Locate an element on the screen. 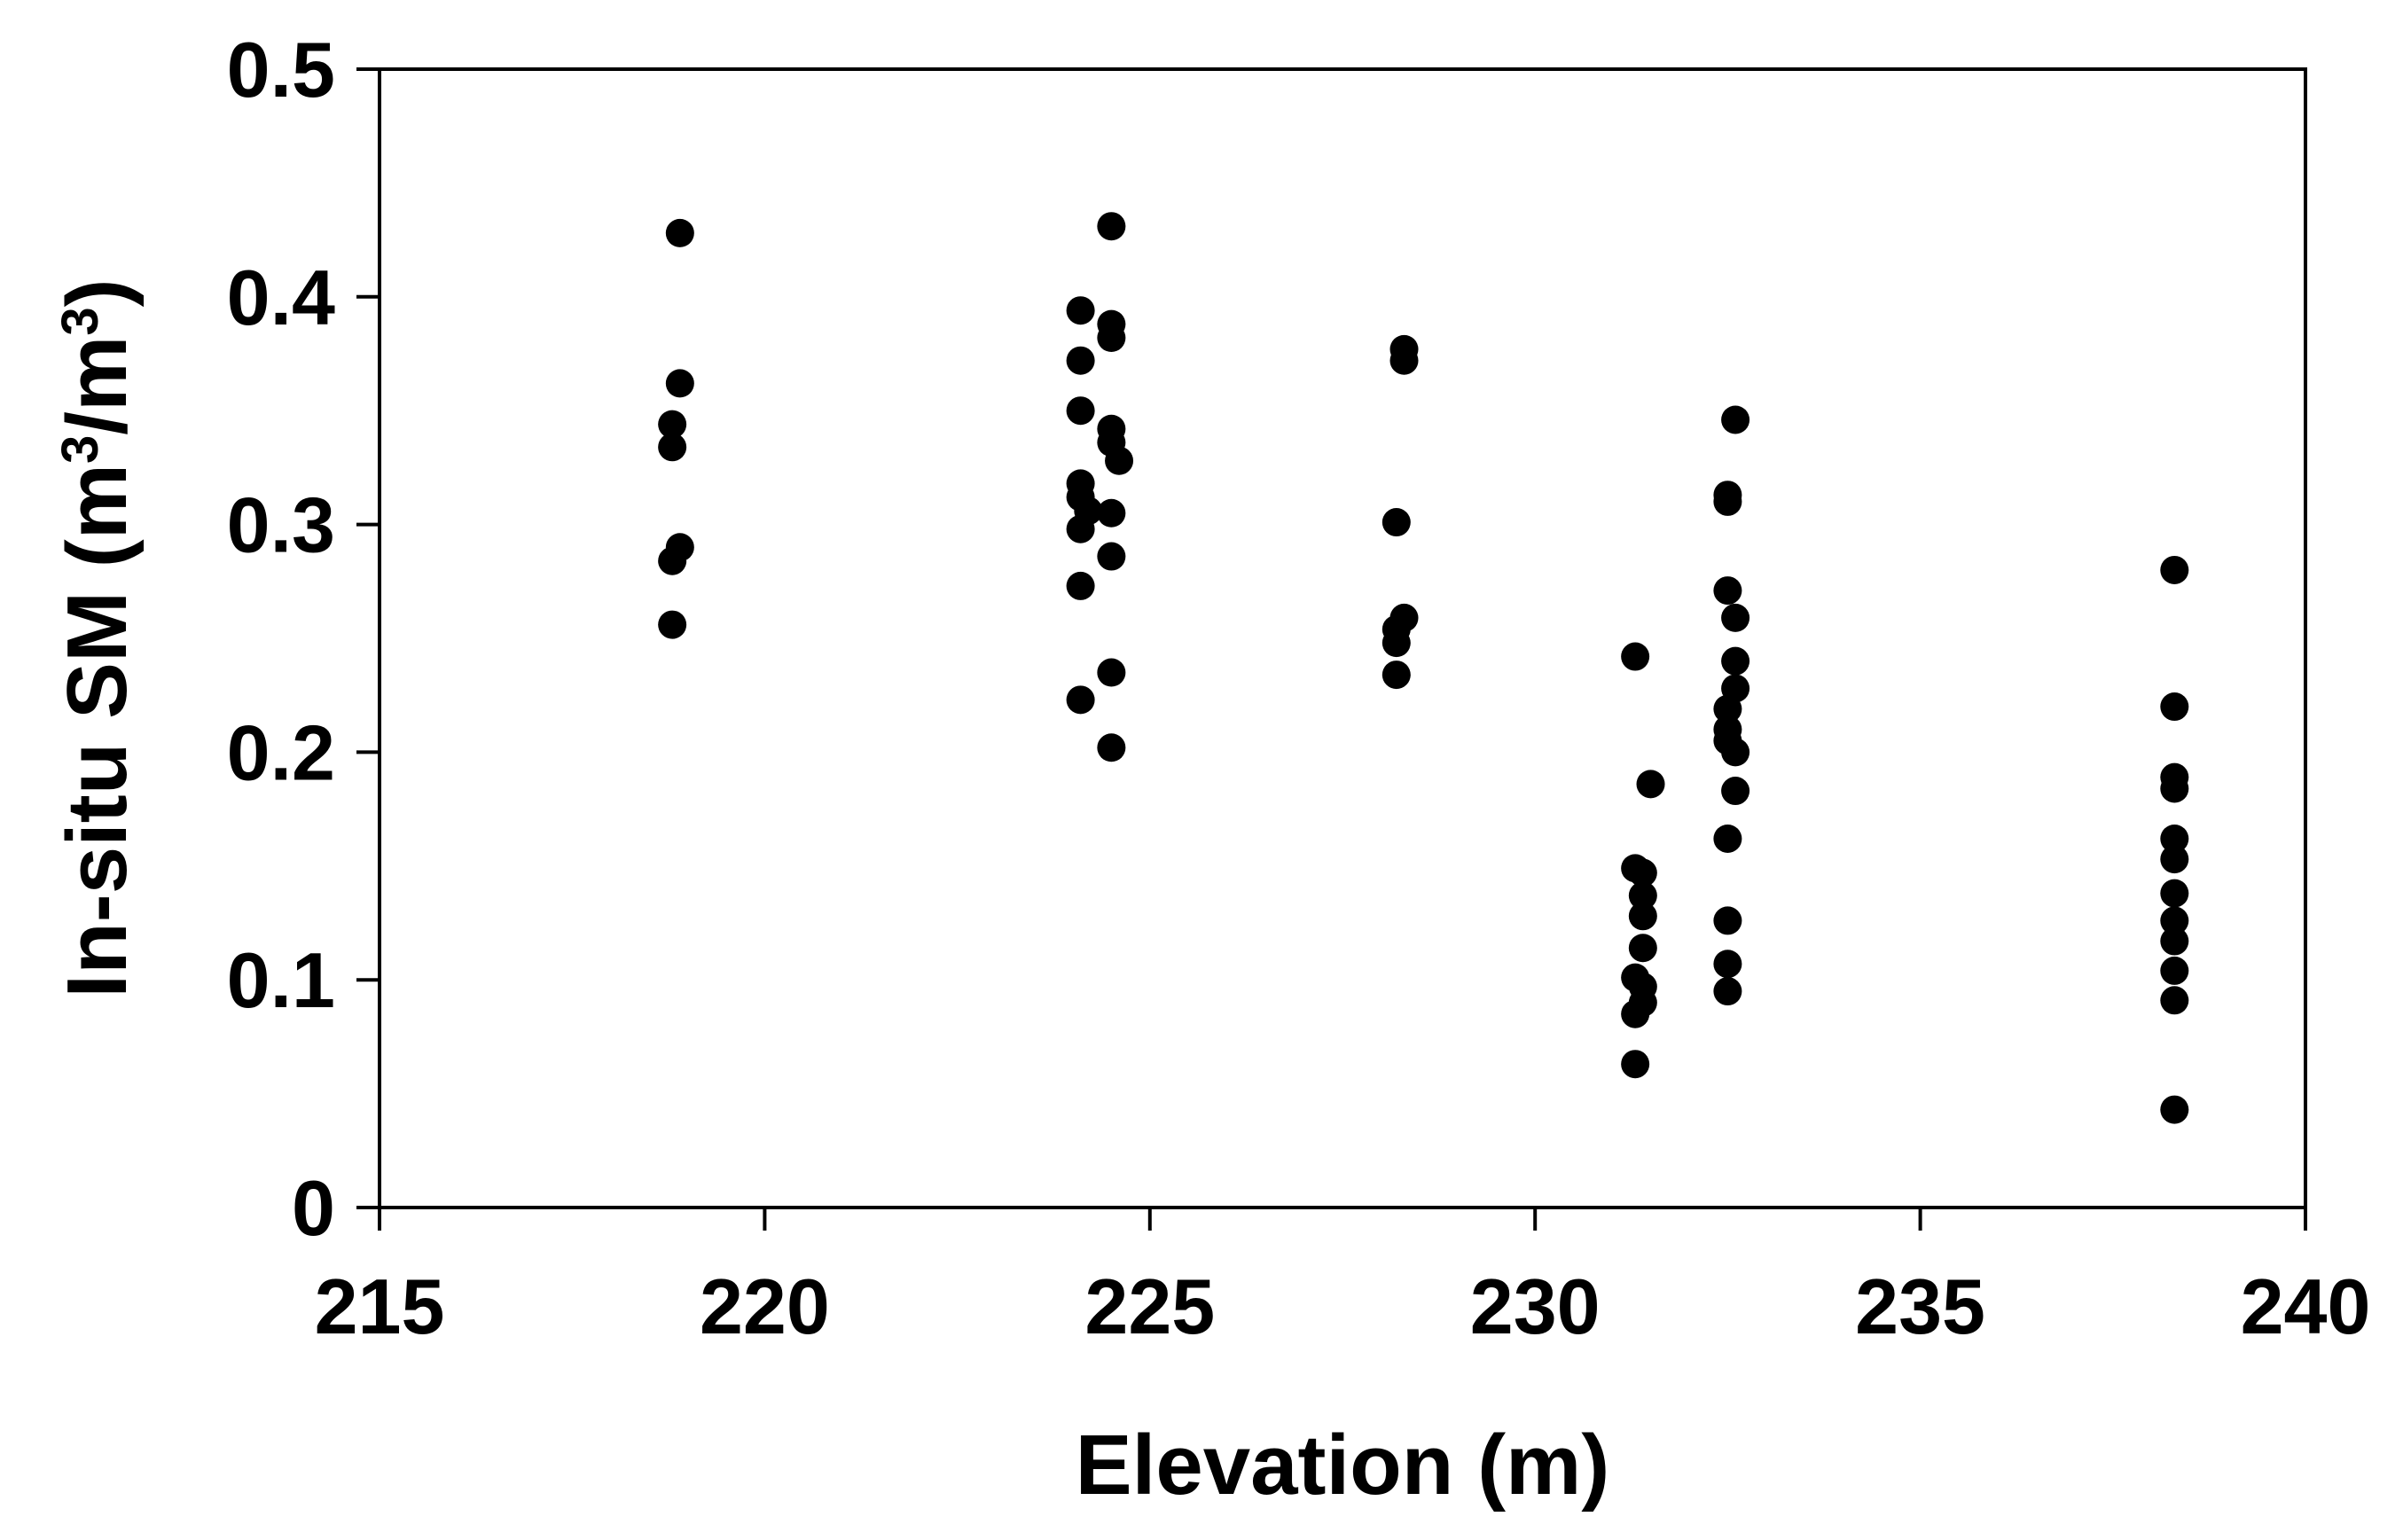 This screenshot has width=2403, height=1540. y-axis-title: In-situ SM (m3/m3) is located at coordinates (97, 637).